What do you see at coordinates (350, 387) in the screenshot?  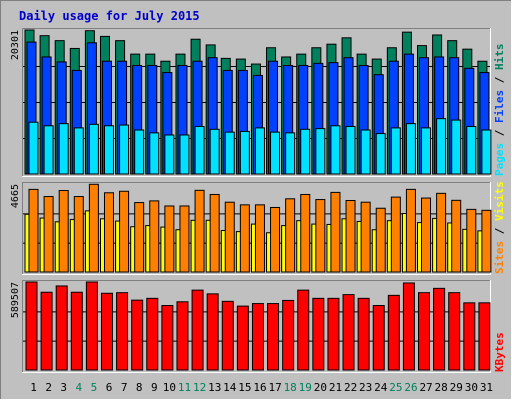 I see `x-tick-label: 22` at bounding box center [350, 387].